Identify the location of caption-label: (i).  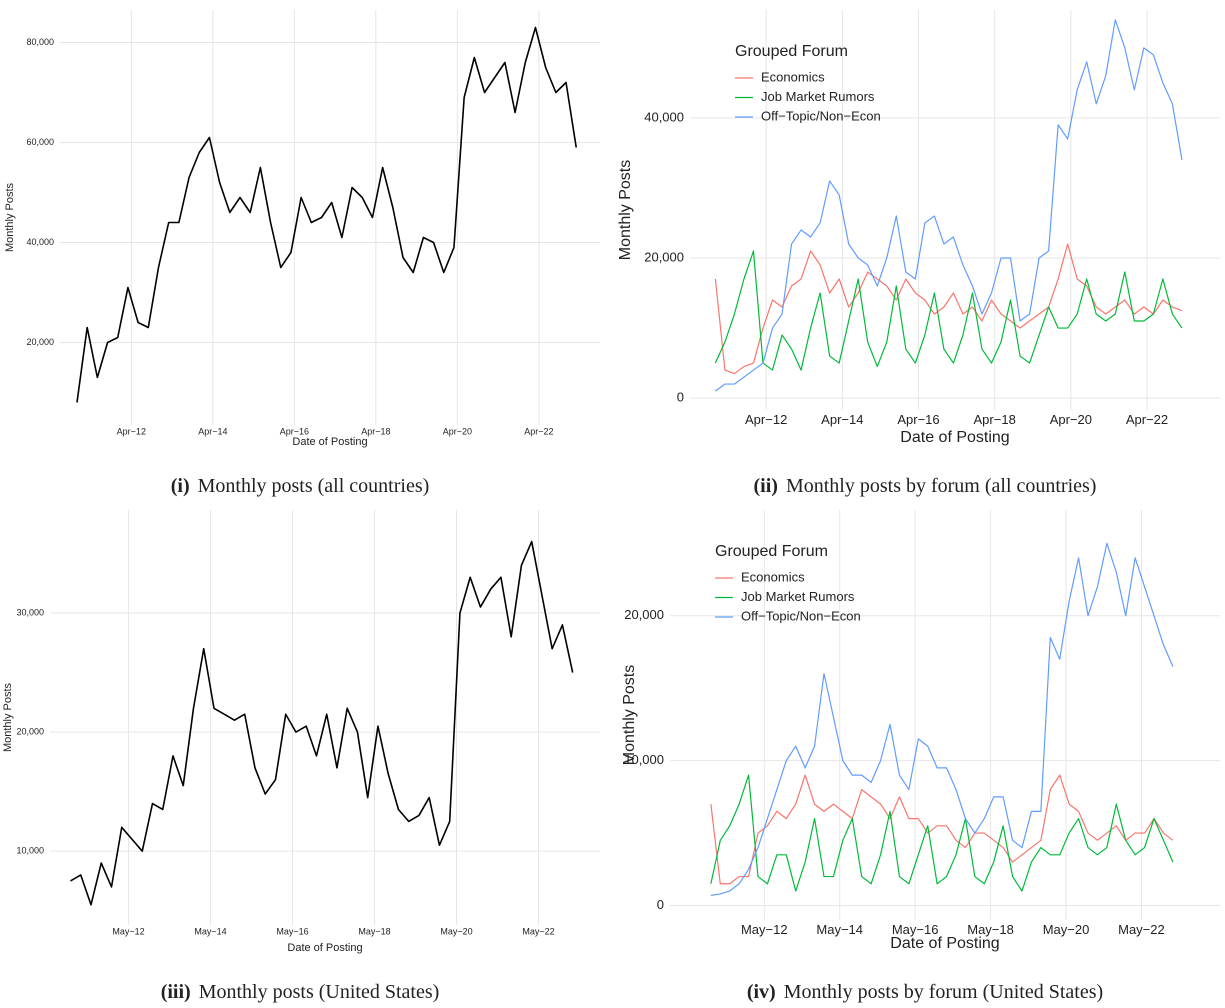
(180, 486).